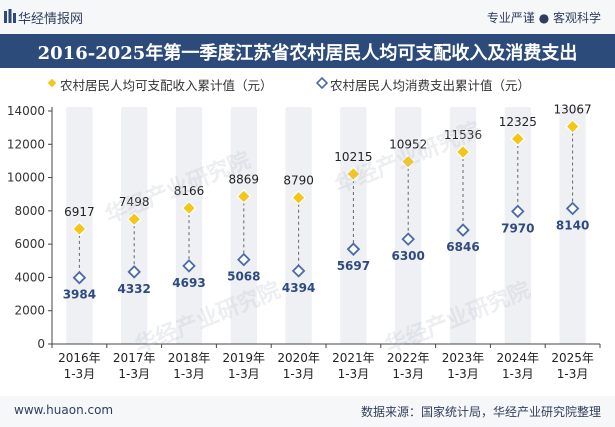  What do you see at coordinates (189, 366) in the screenshot?
I see `x-tick-label: 2018年 1-3月` at bounding box center [189, 366].